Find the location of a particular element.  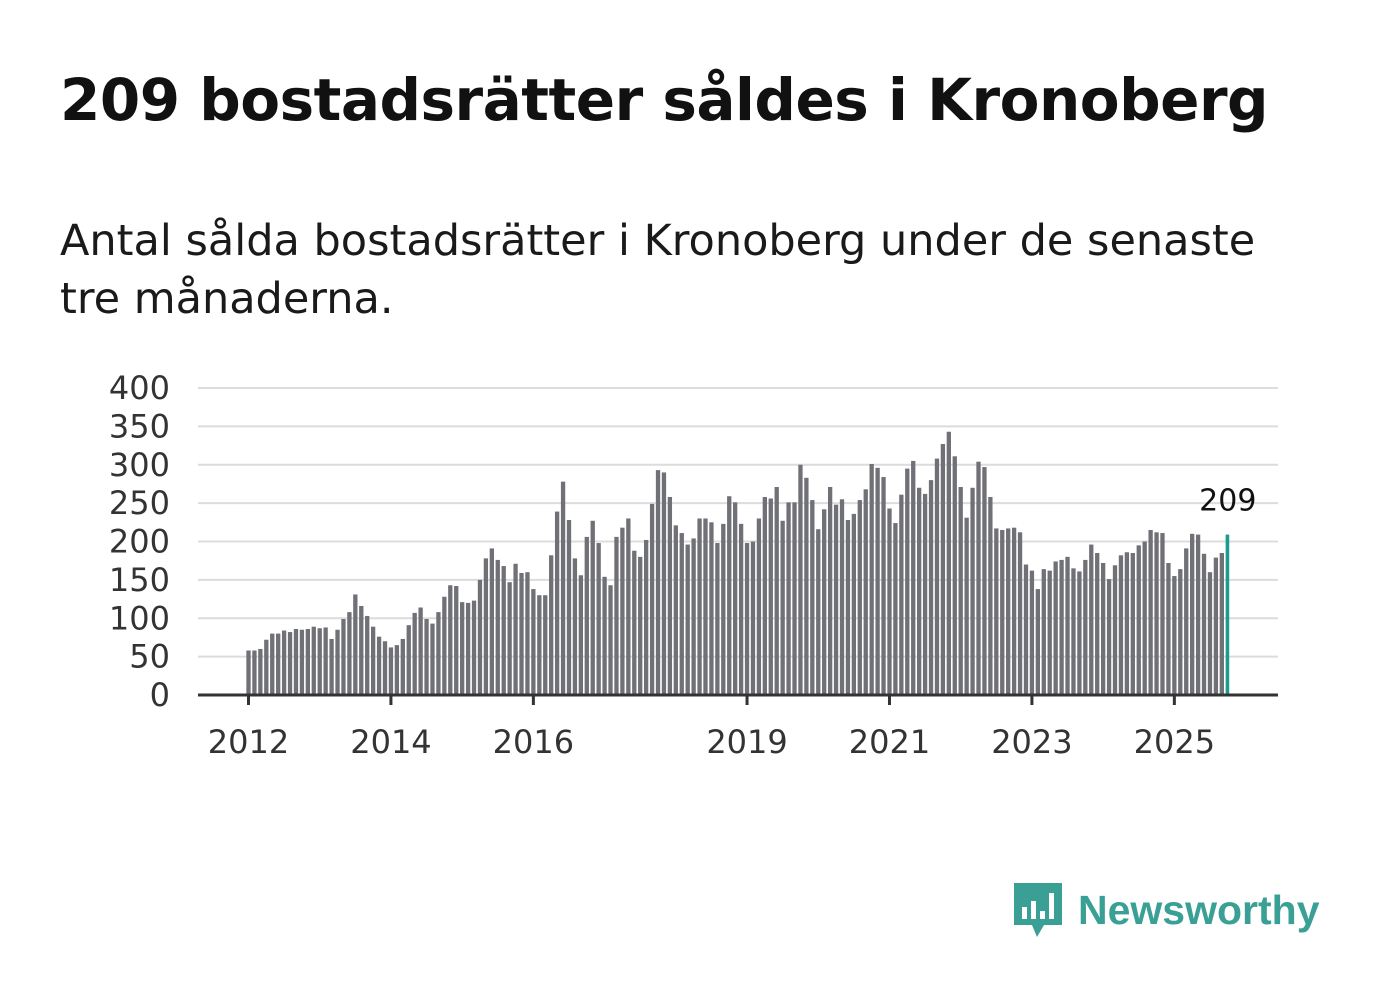

y-tick-label: 300 is located at coordinates (139, 465).